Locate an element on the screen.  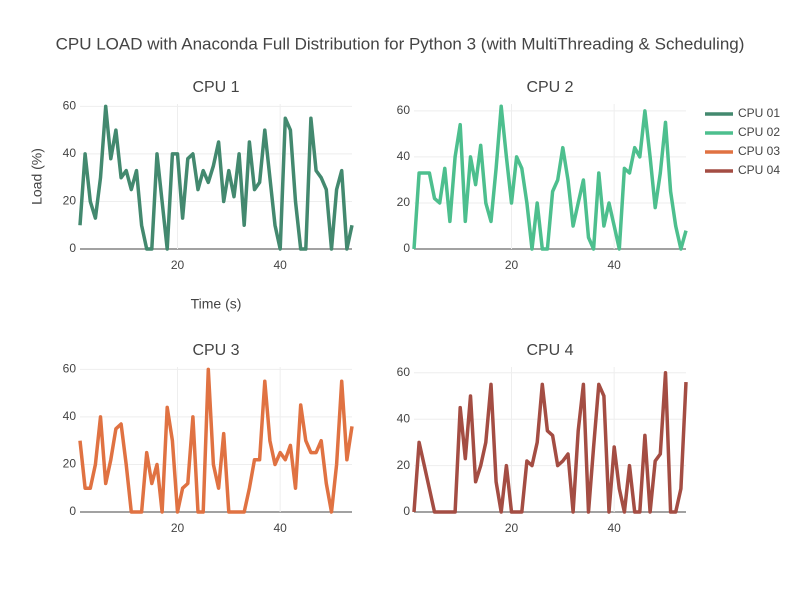
subplot-title: CPU 3 is located at coordinates (215, 350).